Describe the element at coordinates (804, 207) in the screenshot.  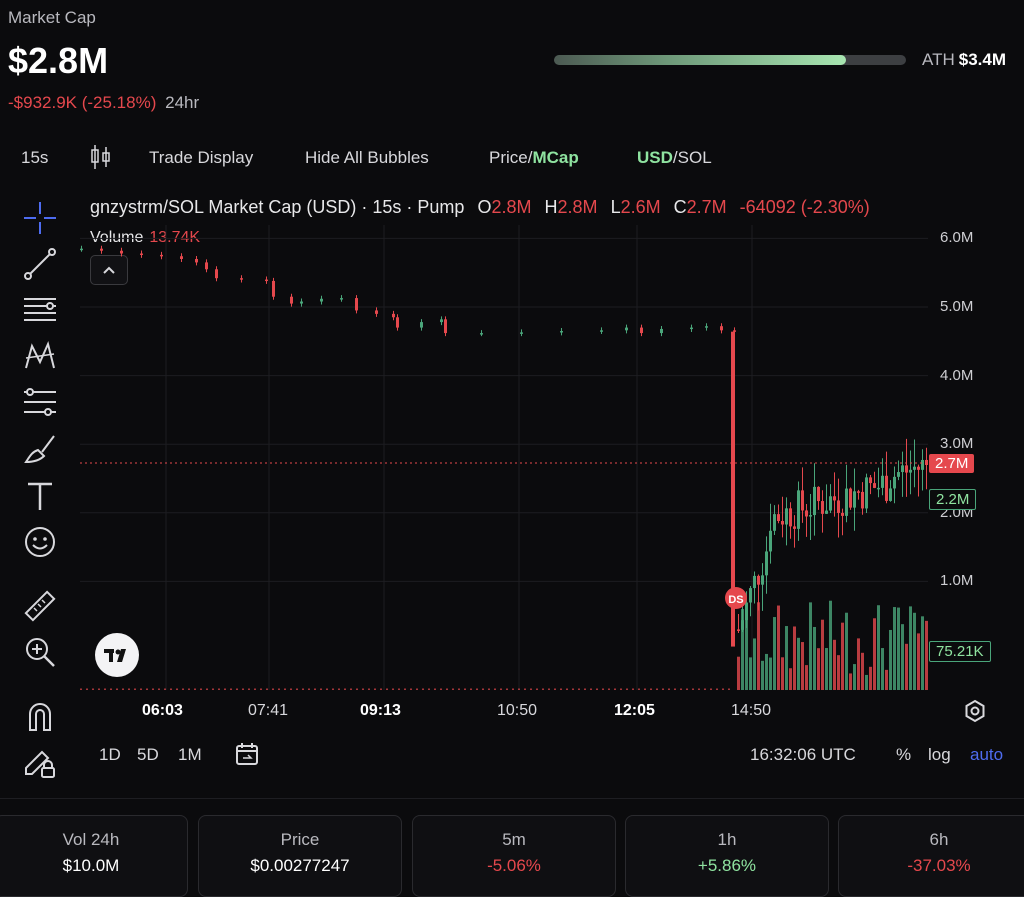
I see `change-value: -64092 (-2.30%)` at that location.